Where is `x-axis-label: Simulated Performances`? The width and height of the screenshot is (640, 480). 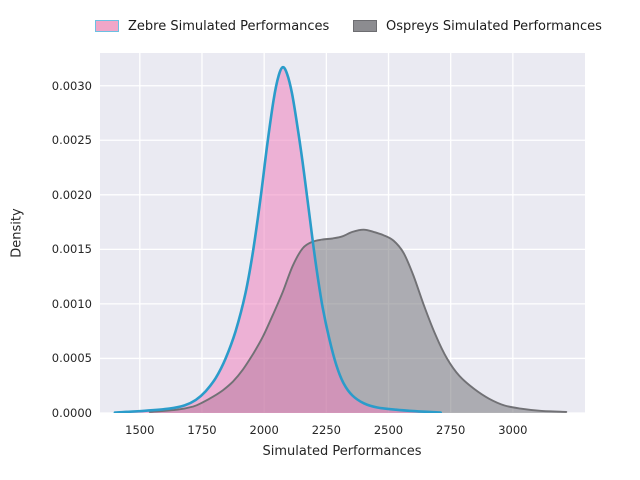 x-axis-label: Simulated Performances is located at coordinates (342, 451).